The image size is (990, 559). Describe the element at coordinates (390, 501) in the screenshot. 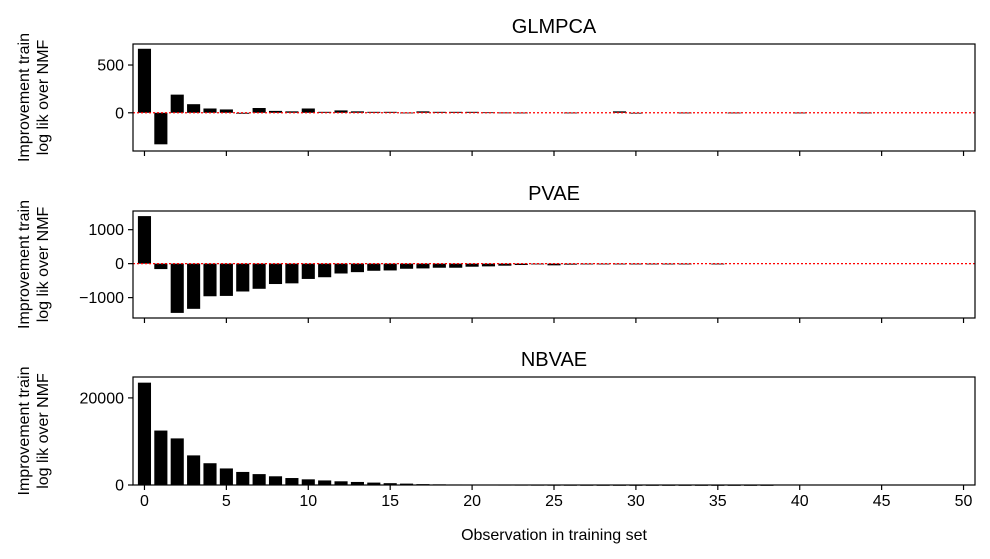

I see `x-tick-label: 15` at that location.